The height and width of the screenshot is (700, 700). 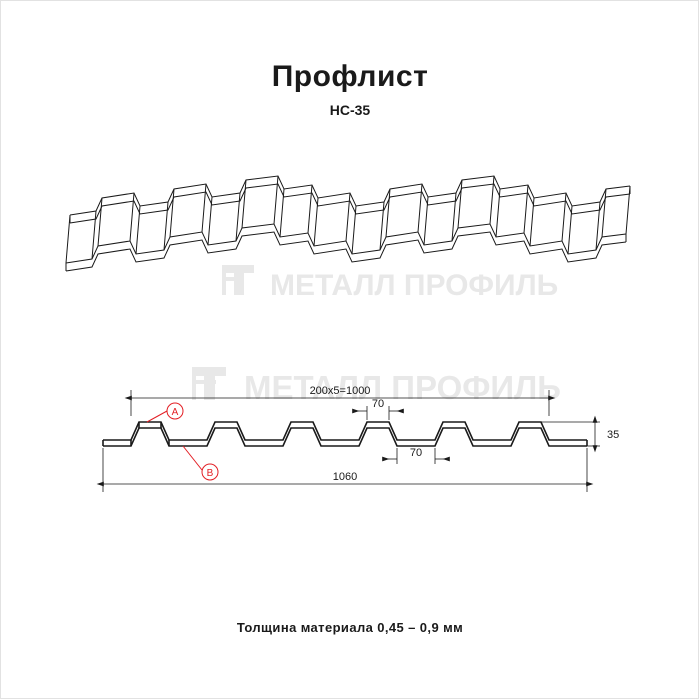 What do you see at coordinates (345, 477) in the screenshot?
I see `dimension-bottom-overall-label: 1060` at bounding box center [345, 477].